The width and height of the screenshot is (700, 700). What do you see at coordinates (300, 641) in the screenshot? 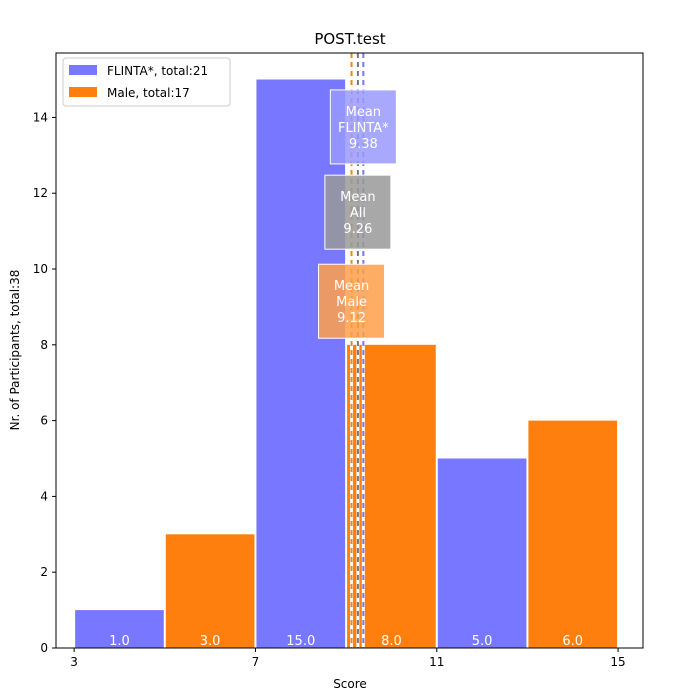
I see `bar-value-label: 15.0` at bounding box center [300, 641].